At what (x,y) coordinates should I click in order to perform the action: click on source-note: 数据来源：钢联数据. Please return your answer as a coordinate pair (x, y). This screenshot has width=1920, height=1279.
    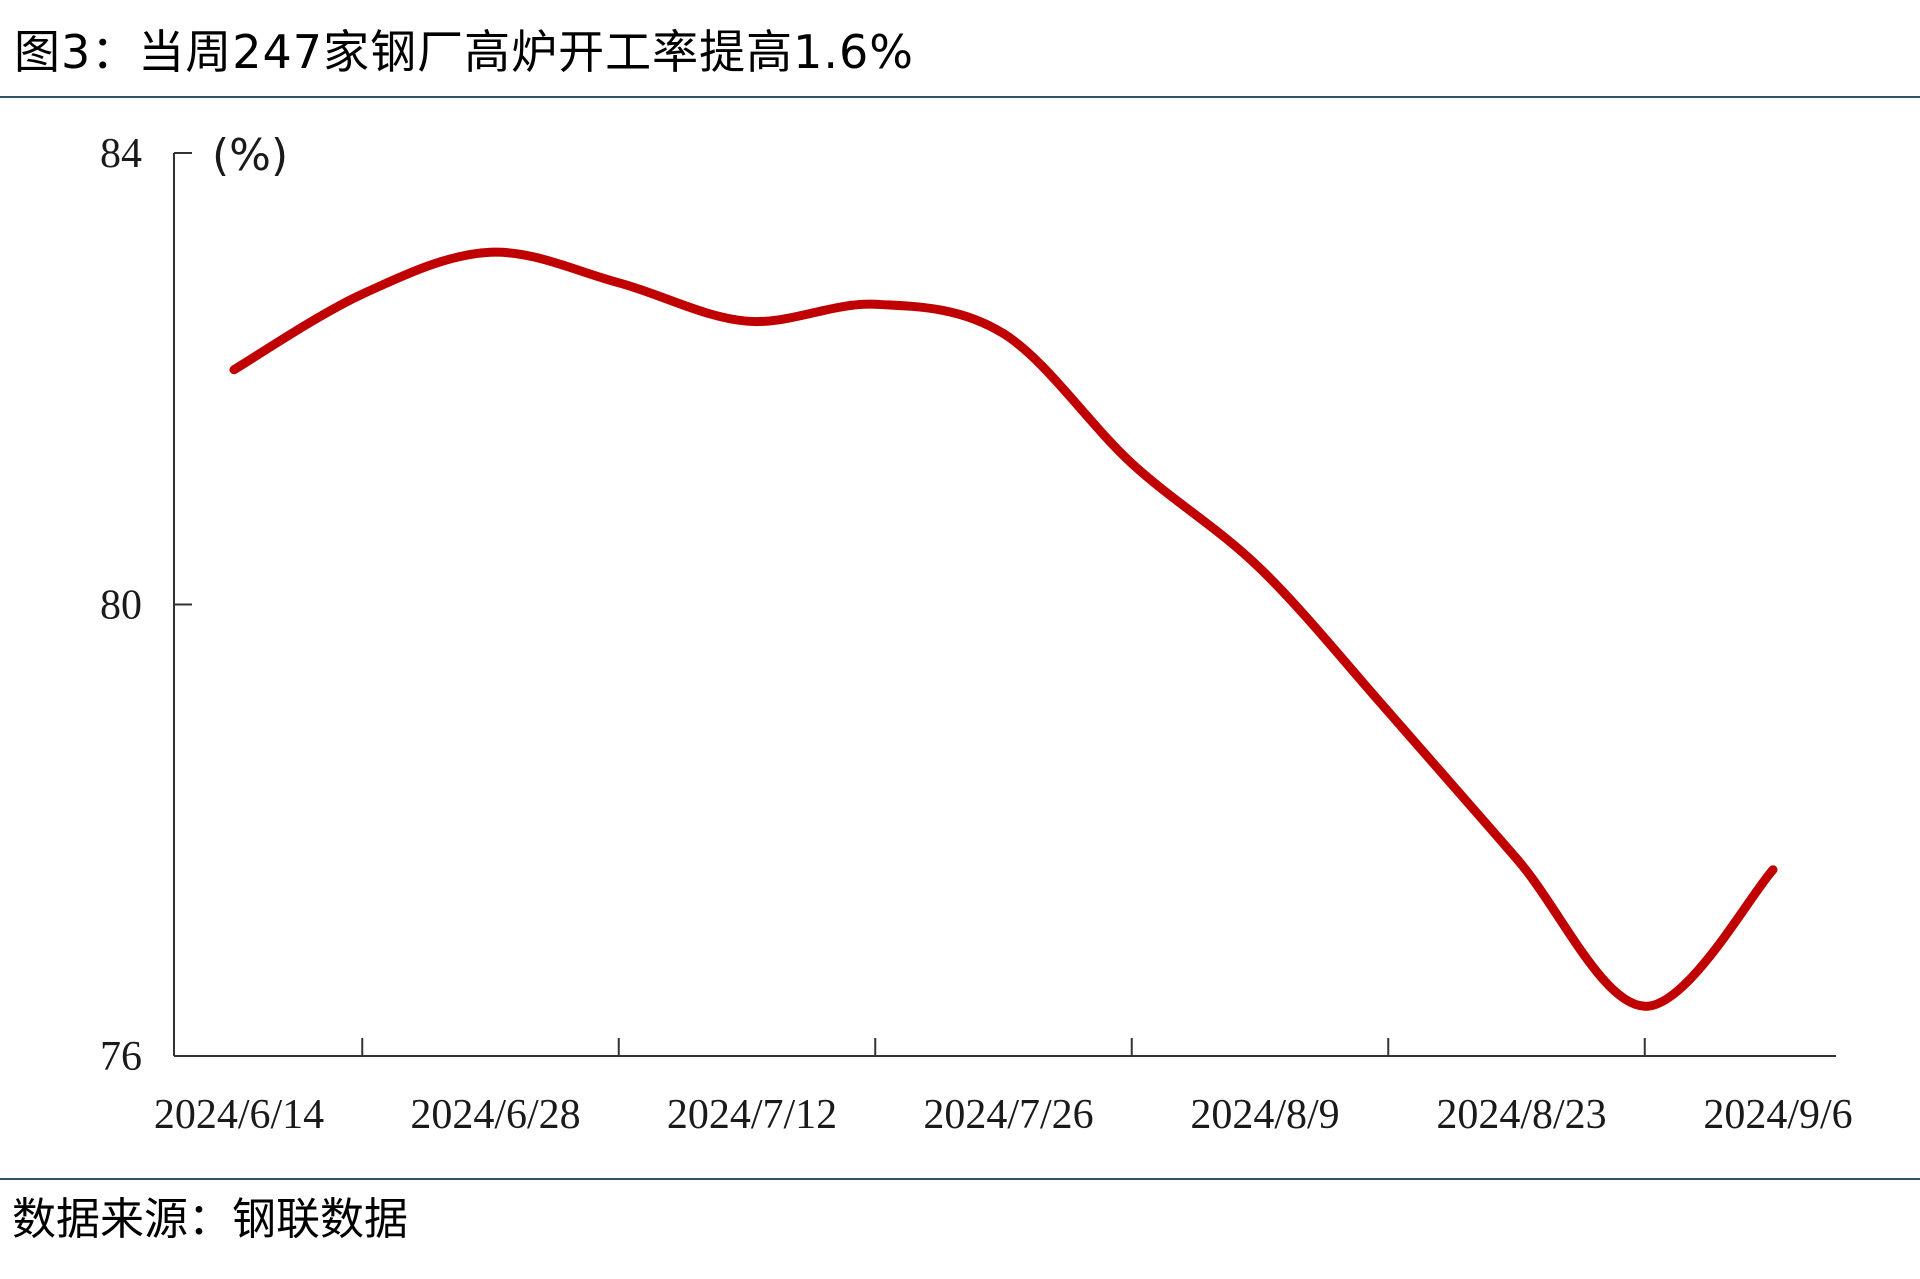
    Looking at the image, I should click on (210, 1219).